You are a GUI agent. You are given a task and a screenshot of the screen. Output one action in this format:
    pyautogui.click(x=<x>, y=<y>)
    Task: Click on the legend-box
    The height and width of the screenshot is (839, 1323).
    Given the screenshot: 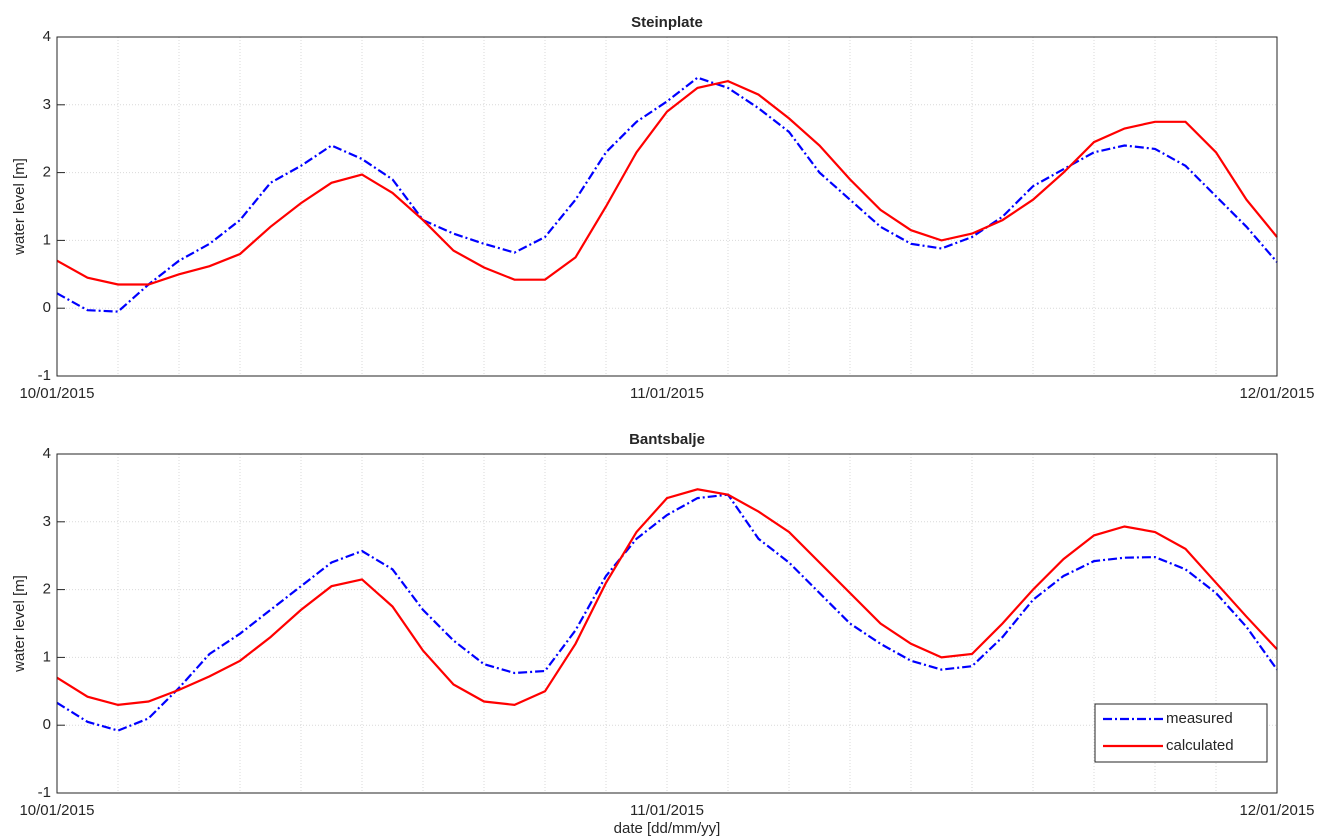 What is the action you would take?
    pyautogui.click(x=1181, y=733)
    